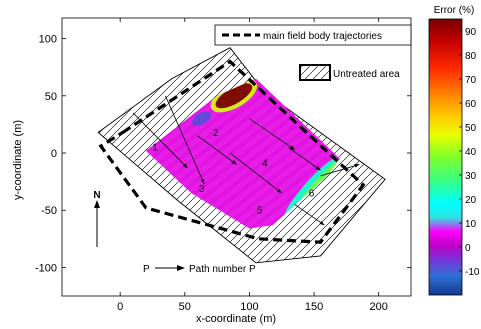 This screenshot has height=329, width=481. What do you see at coordinates (96, 195) in the screenshot?
I see `north-label: N` at bounding box center [96, 195].